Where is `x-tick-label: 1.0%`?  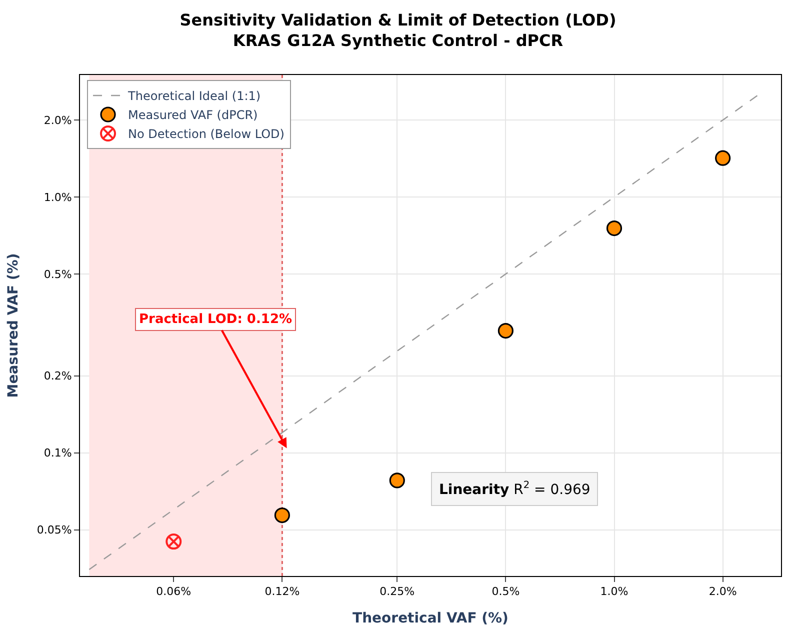 x-tick-label: 1.0% is located at coordinates (614, 591).